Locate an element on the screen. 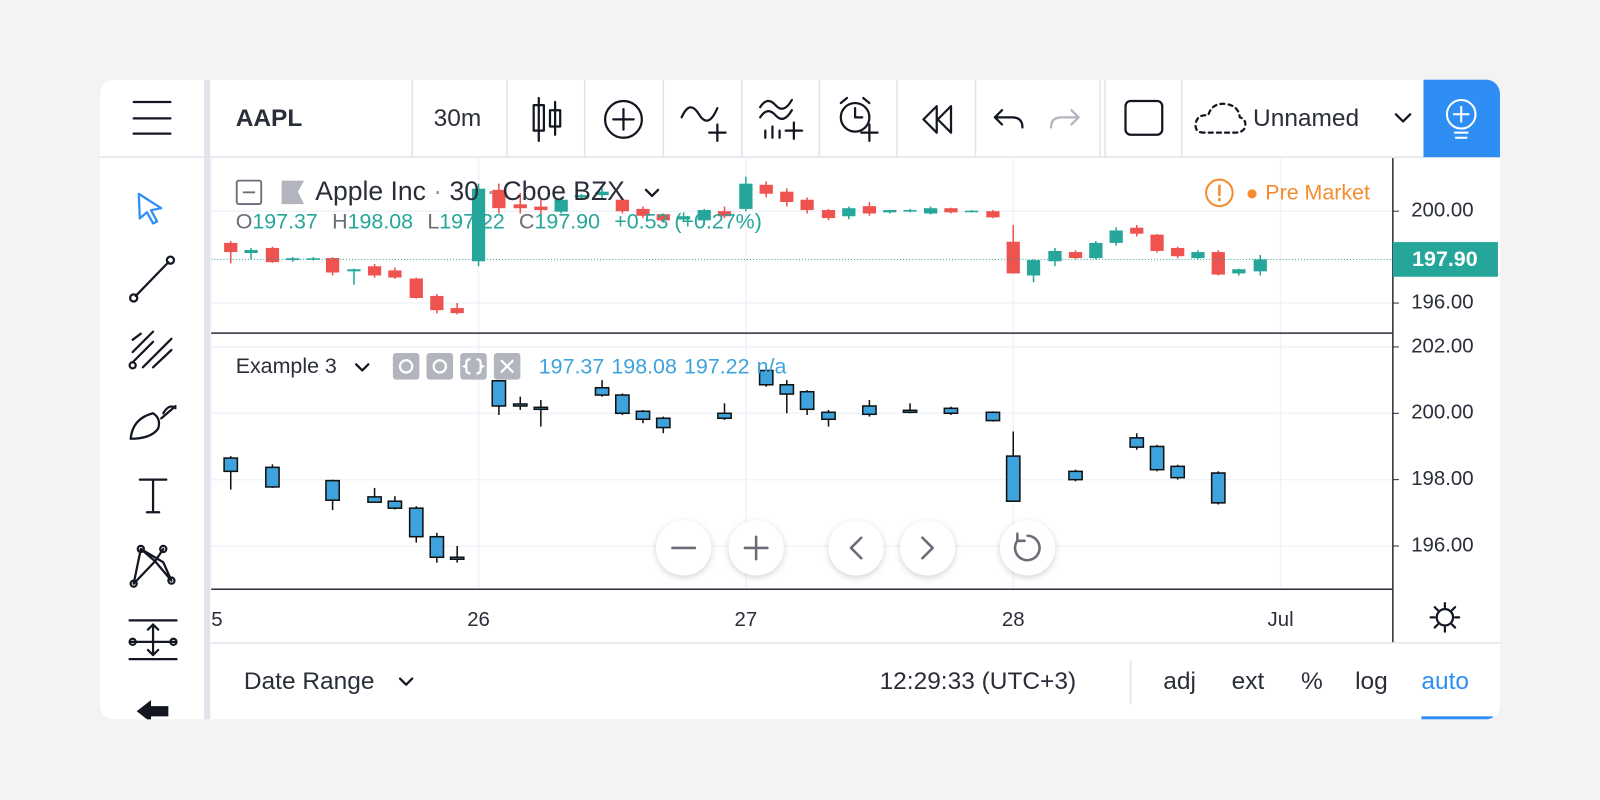 The height and width of the screenshot is (800, 1600). symbol: AAPL is located at coordinates (269, 118).